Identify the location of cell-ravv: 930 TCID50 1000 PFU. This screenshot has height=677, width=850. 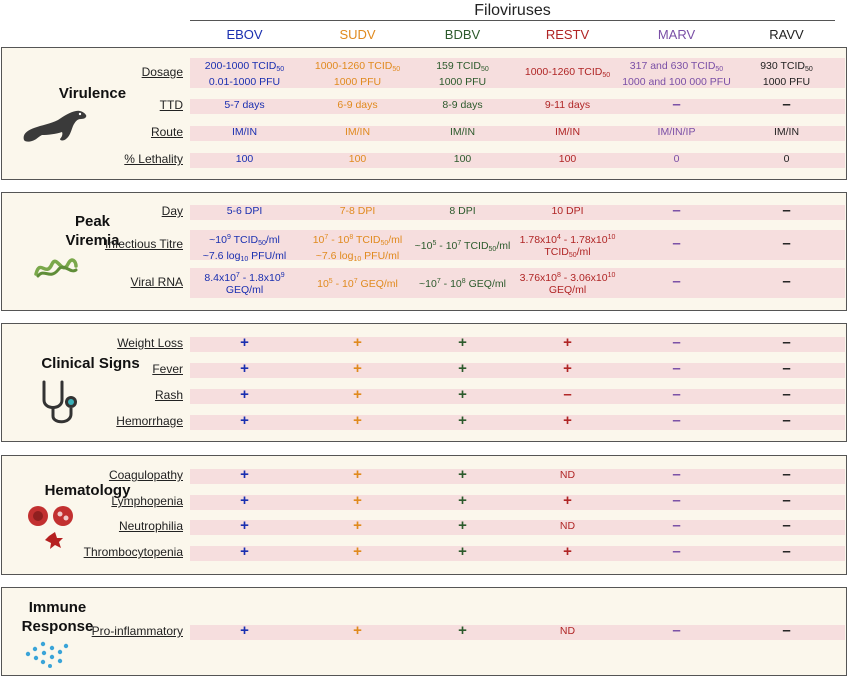
(786, 74).